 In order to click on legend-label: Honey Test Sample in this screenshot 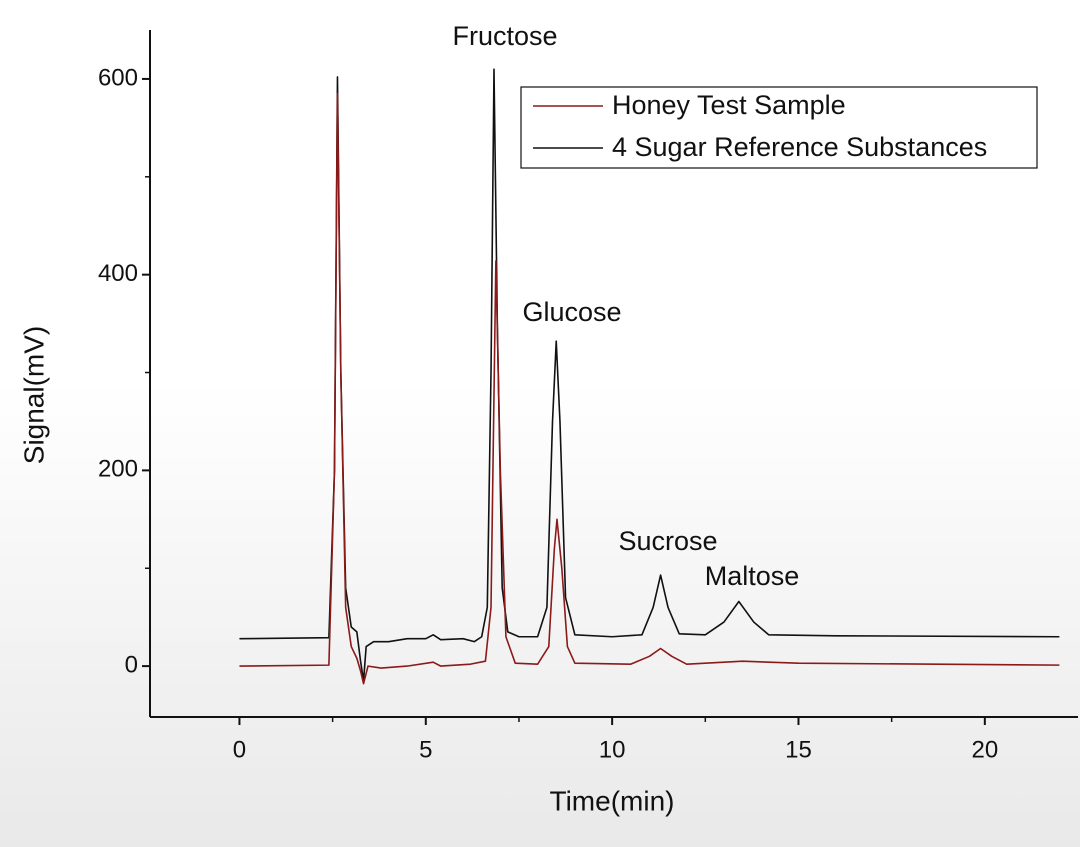, I will do `click(729, 105)`.